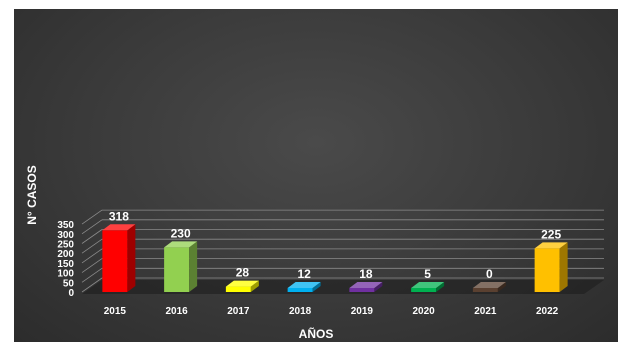 This screenshot has height=347, width=632. What do you see at coordinates (32, 194) in the screenshot?
I see `y-axis-title: N° CASOS` at bounding box center [32, 194].